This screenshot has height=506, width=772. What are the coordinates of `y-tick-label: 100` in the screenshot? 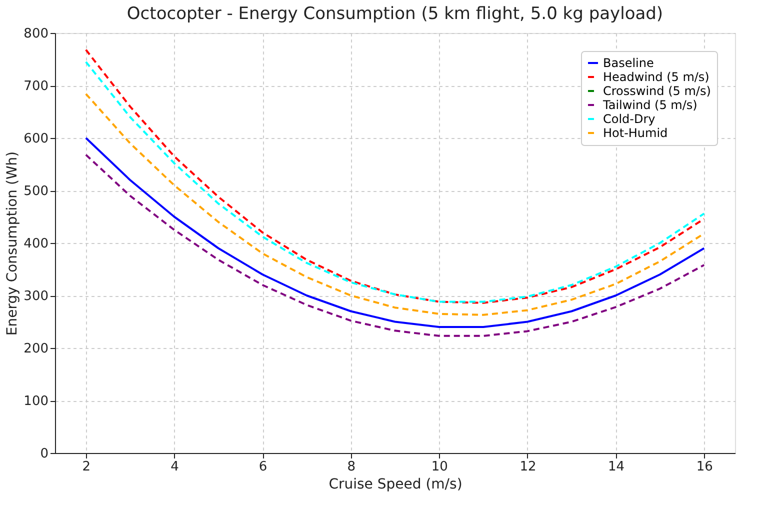 It's located at (36, 401).